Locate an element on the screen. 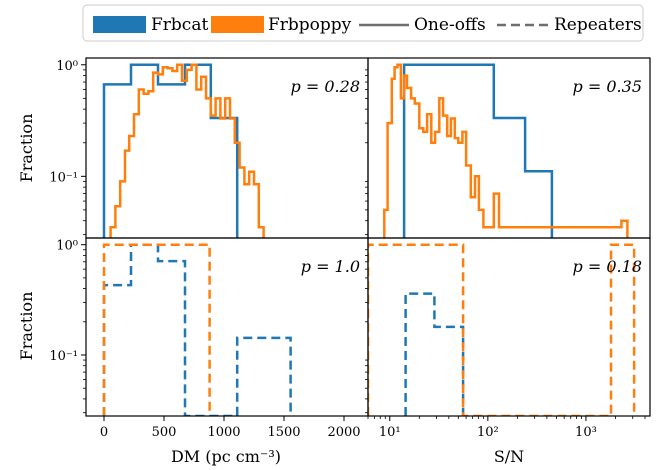 Image resolution: width=669 pixels, height=470 pixels. p-value-annotation: p = 0.18 is located at coordinates (607, 266).